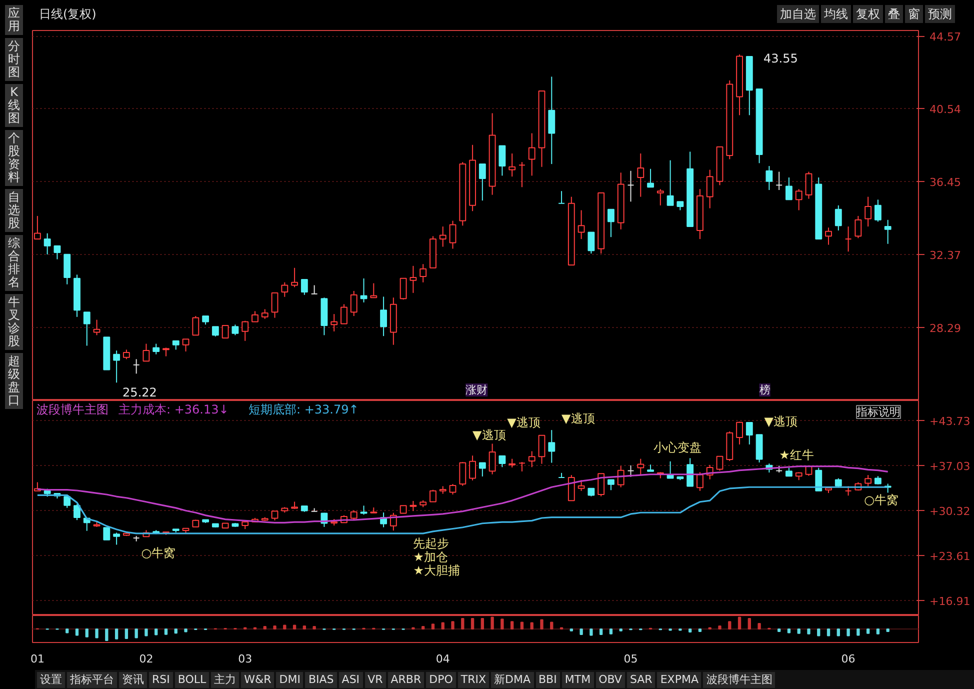  Describe the element at coordinates (868, 14) in the screenshot. I see `toolbar-button: 复权` at that location.